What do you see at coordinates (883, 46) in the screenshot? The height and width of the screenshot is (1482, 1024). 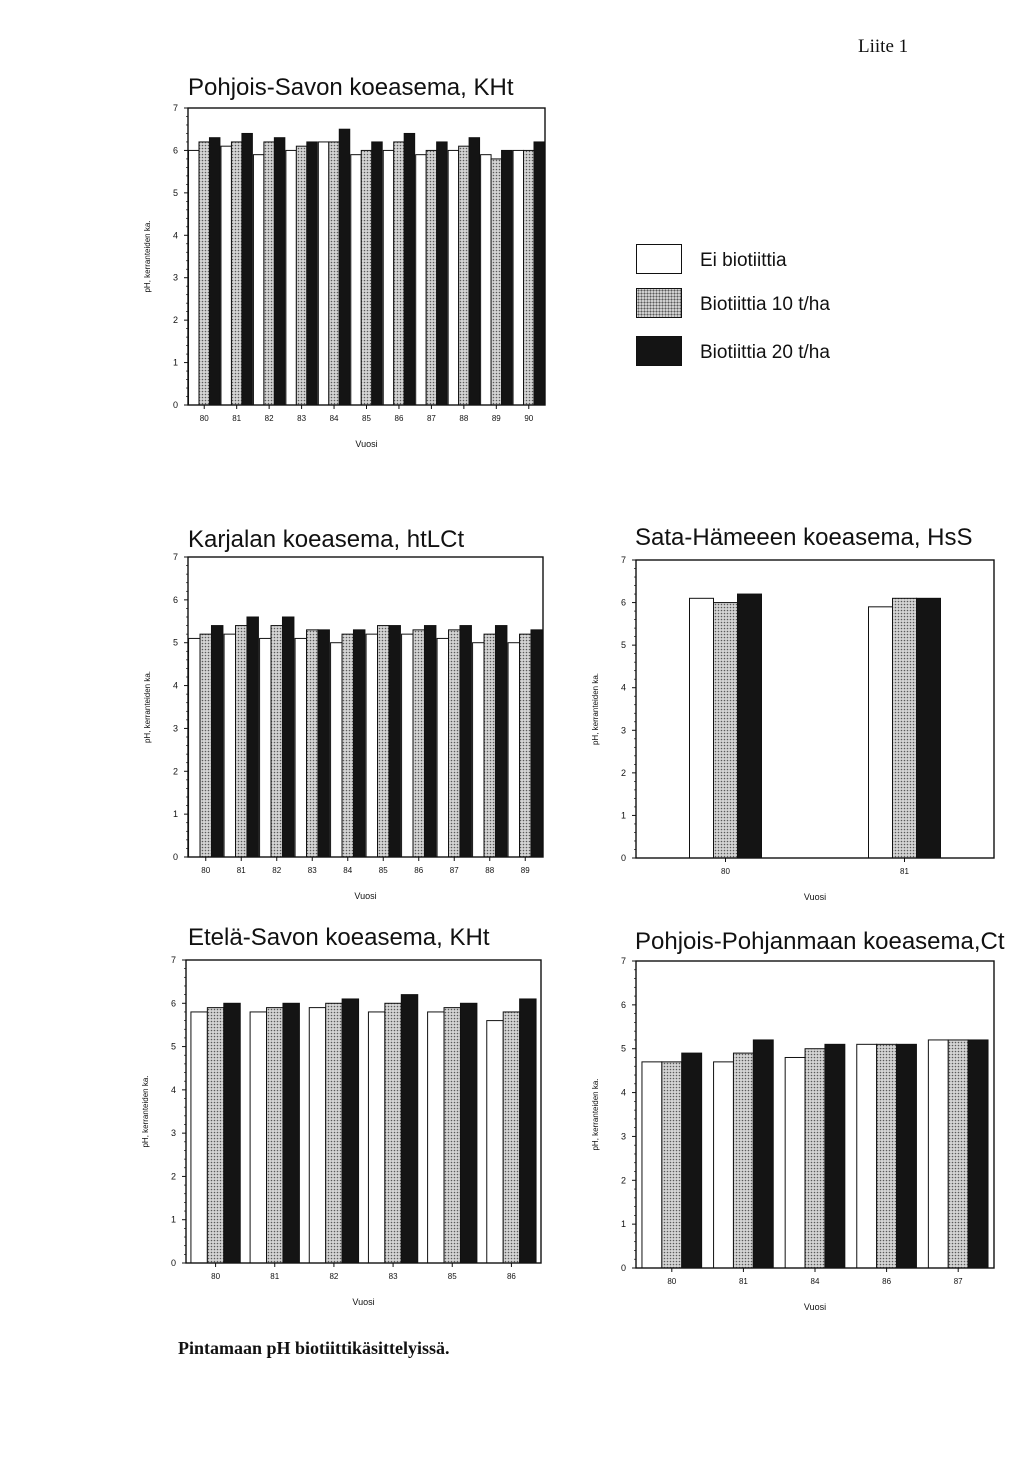 I see `page-label: Liite 1` at bounding box center [883, 46].